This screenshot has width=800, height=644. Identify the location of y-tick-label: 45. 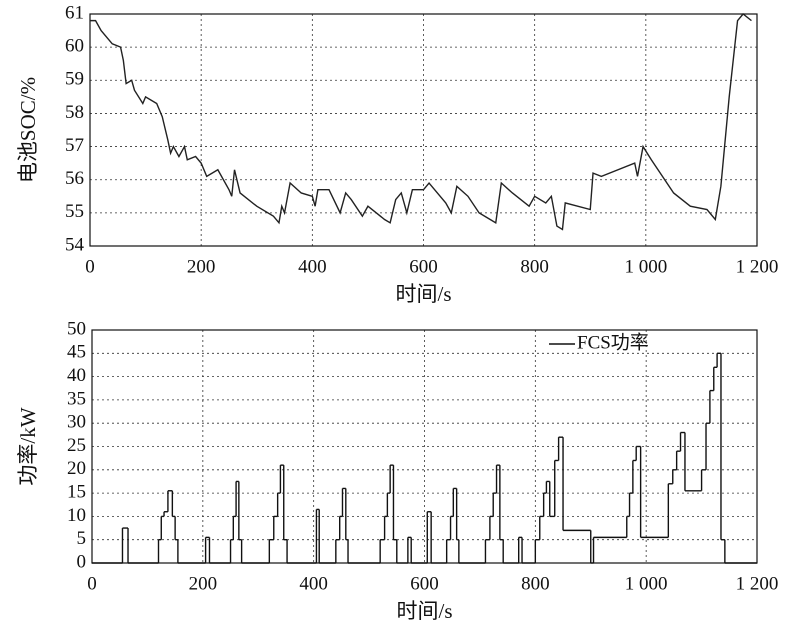
(76, 352).